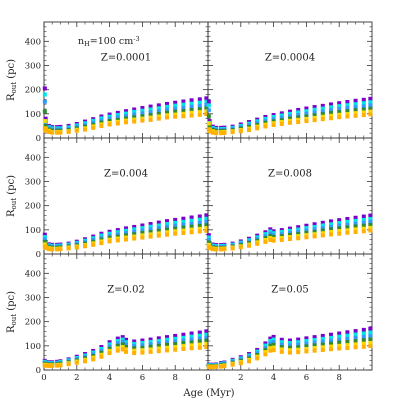  I want to click on x-tick-label: 6, so click(306, 378).